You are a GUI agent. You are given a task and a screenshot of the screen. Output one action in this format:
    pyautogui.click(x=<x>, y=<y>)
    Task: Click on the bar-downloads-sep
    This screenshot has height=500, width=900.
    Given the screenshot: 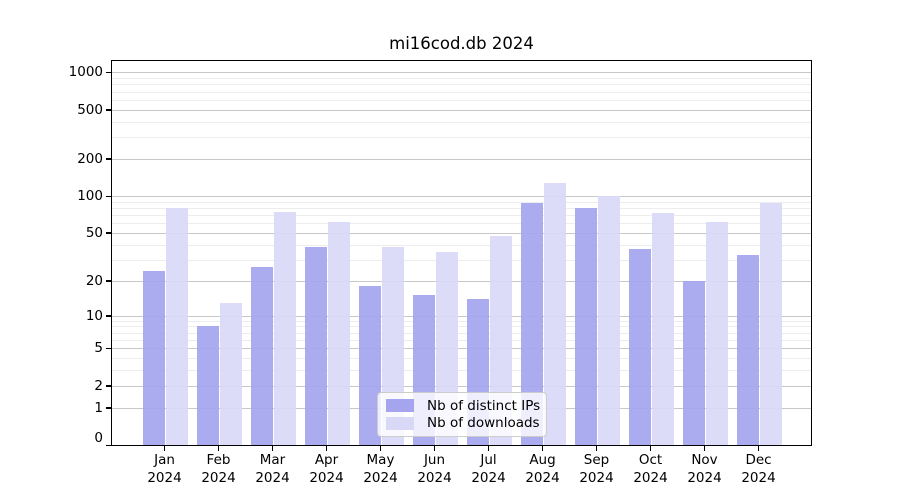 What is the action you would take?
    pyautogui.click(x=609, y=320)
    